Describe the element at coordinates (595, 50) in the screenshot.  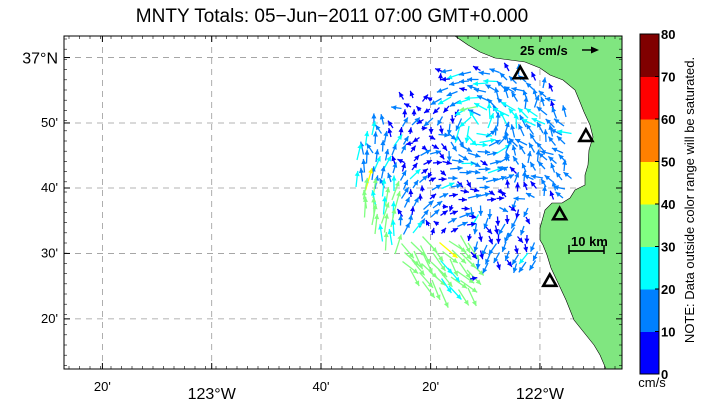
I see `vector-scale-arrowhead` at that location.